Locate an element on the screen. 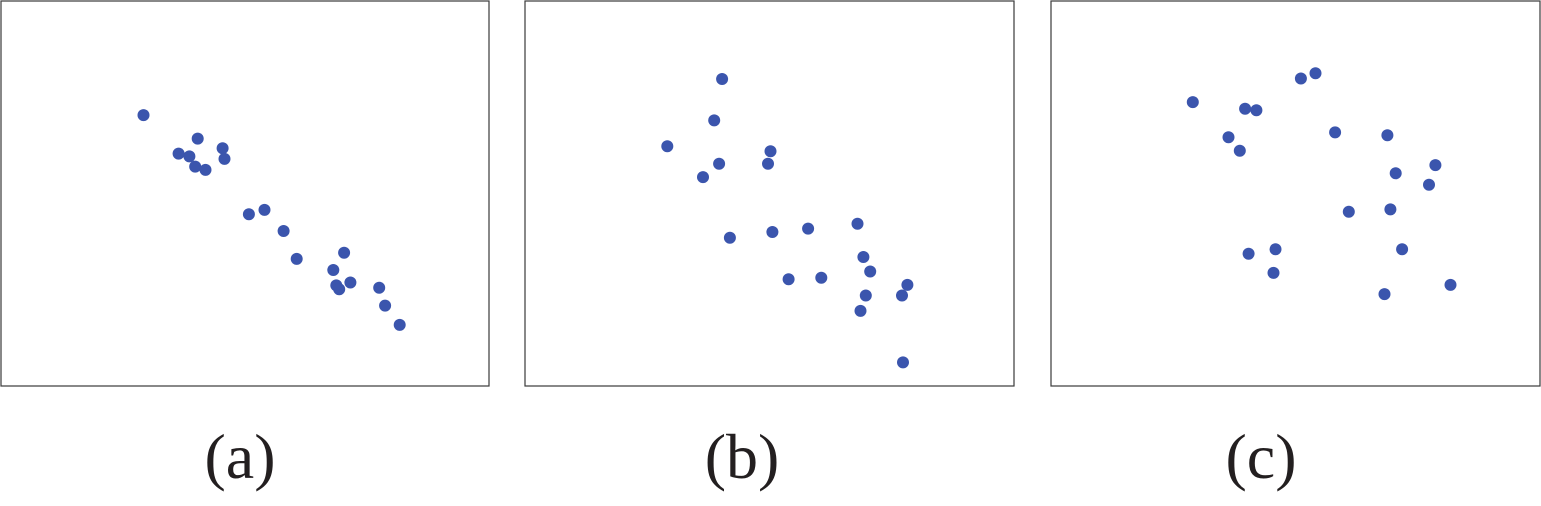  points-c is located at coordinates (1321, 184).